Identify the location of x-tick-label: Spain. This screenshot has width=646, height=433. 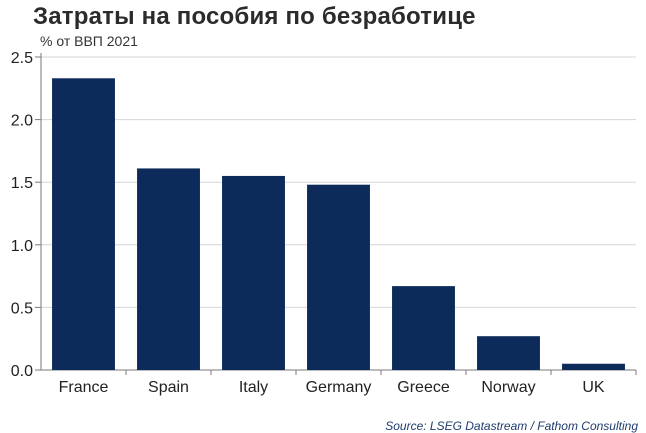
(168, 387).